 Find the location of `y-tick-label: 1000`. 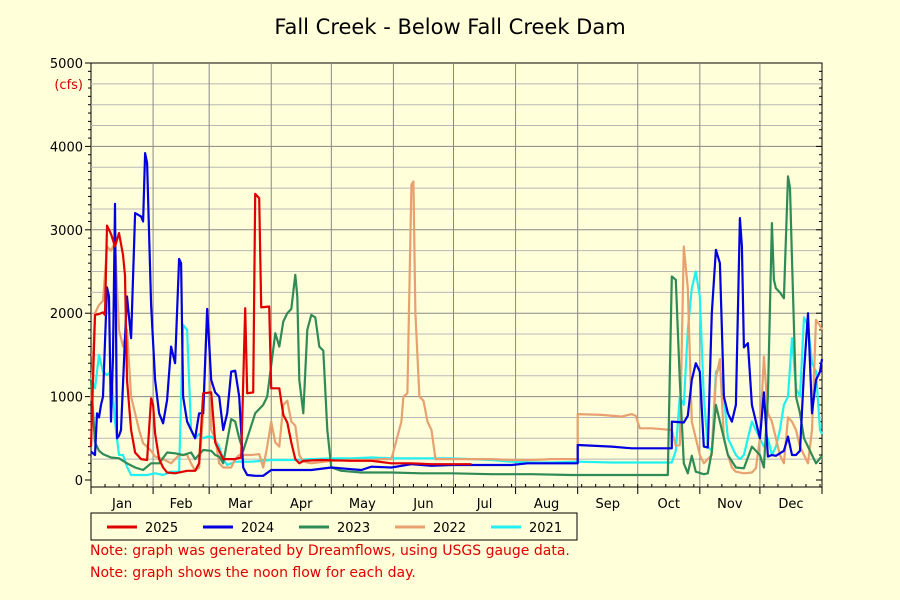

y-tick-label: 1000 is located at coordinates (66, 398).